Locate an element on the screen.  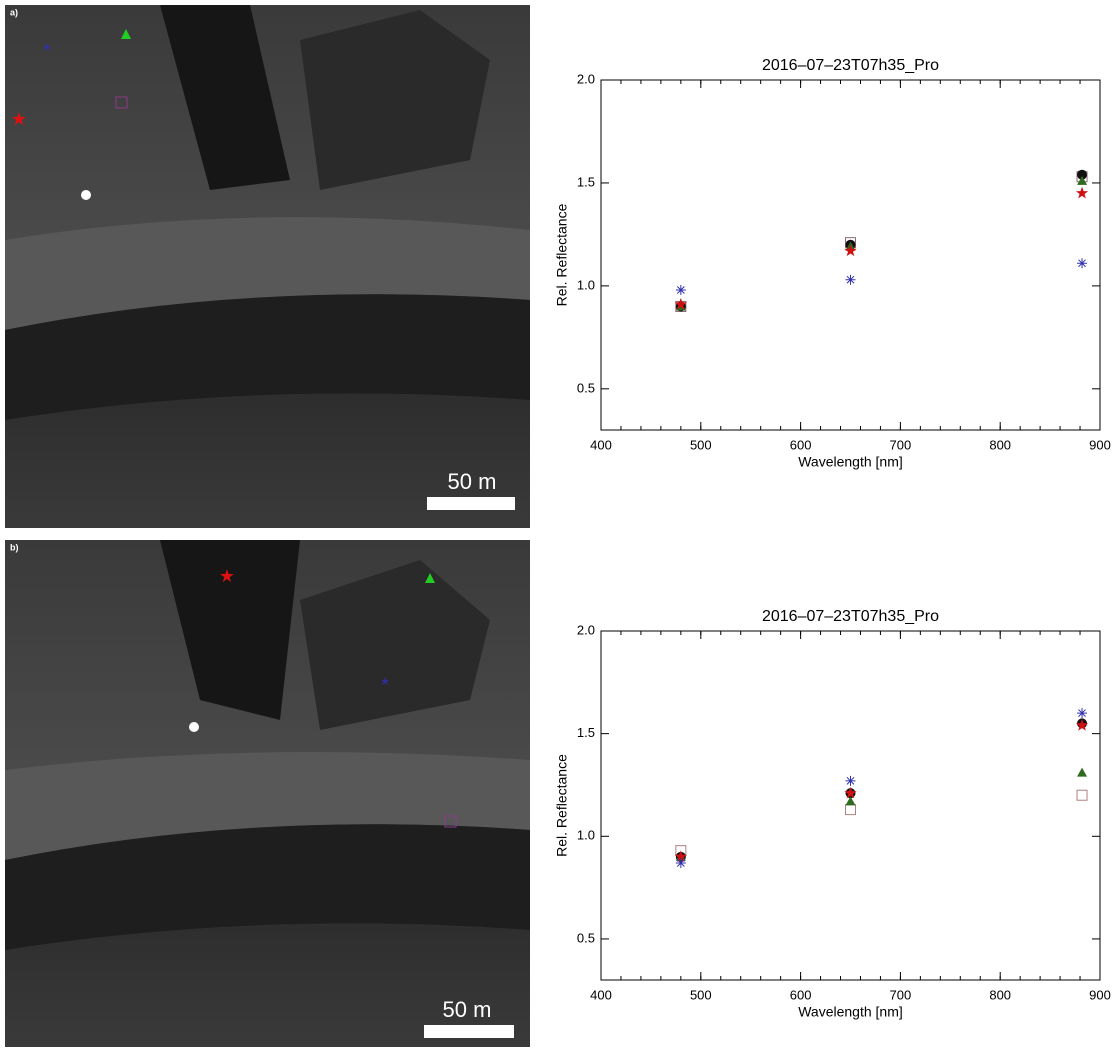
panel-label: b) is located at coordinates (14, 547).